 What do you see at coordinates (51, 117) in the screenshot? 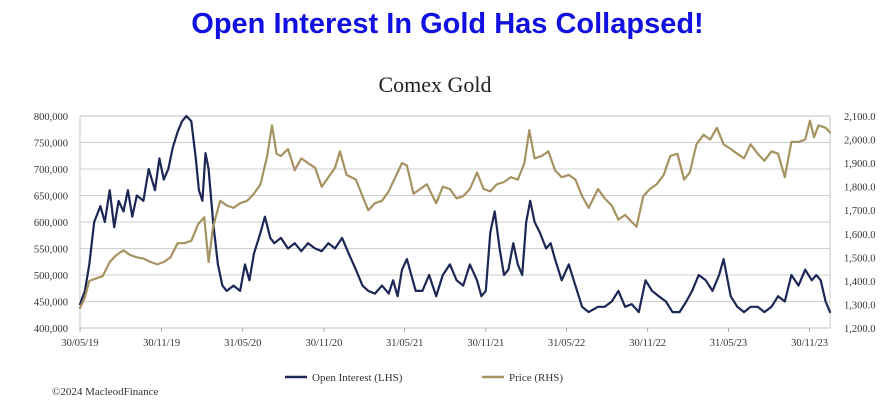
I see `left-tick-label: 800,000` at bounding box center [51, 117].